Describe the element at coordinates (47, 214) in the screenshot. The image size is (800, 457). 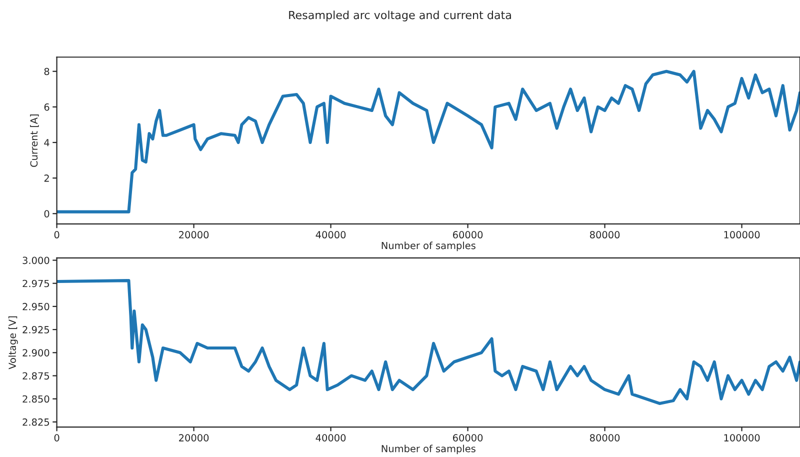
I see `y-tick-label: 0` at that location.